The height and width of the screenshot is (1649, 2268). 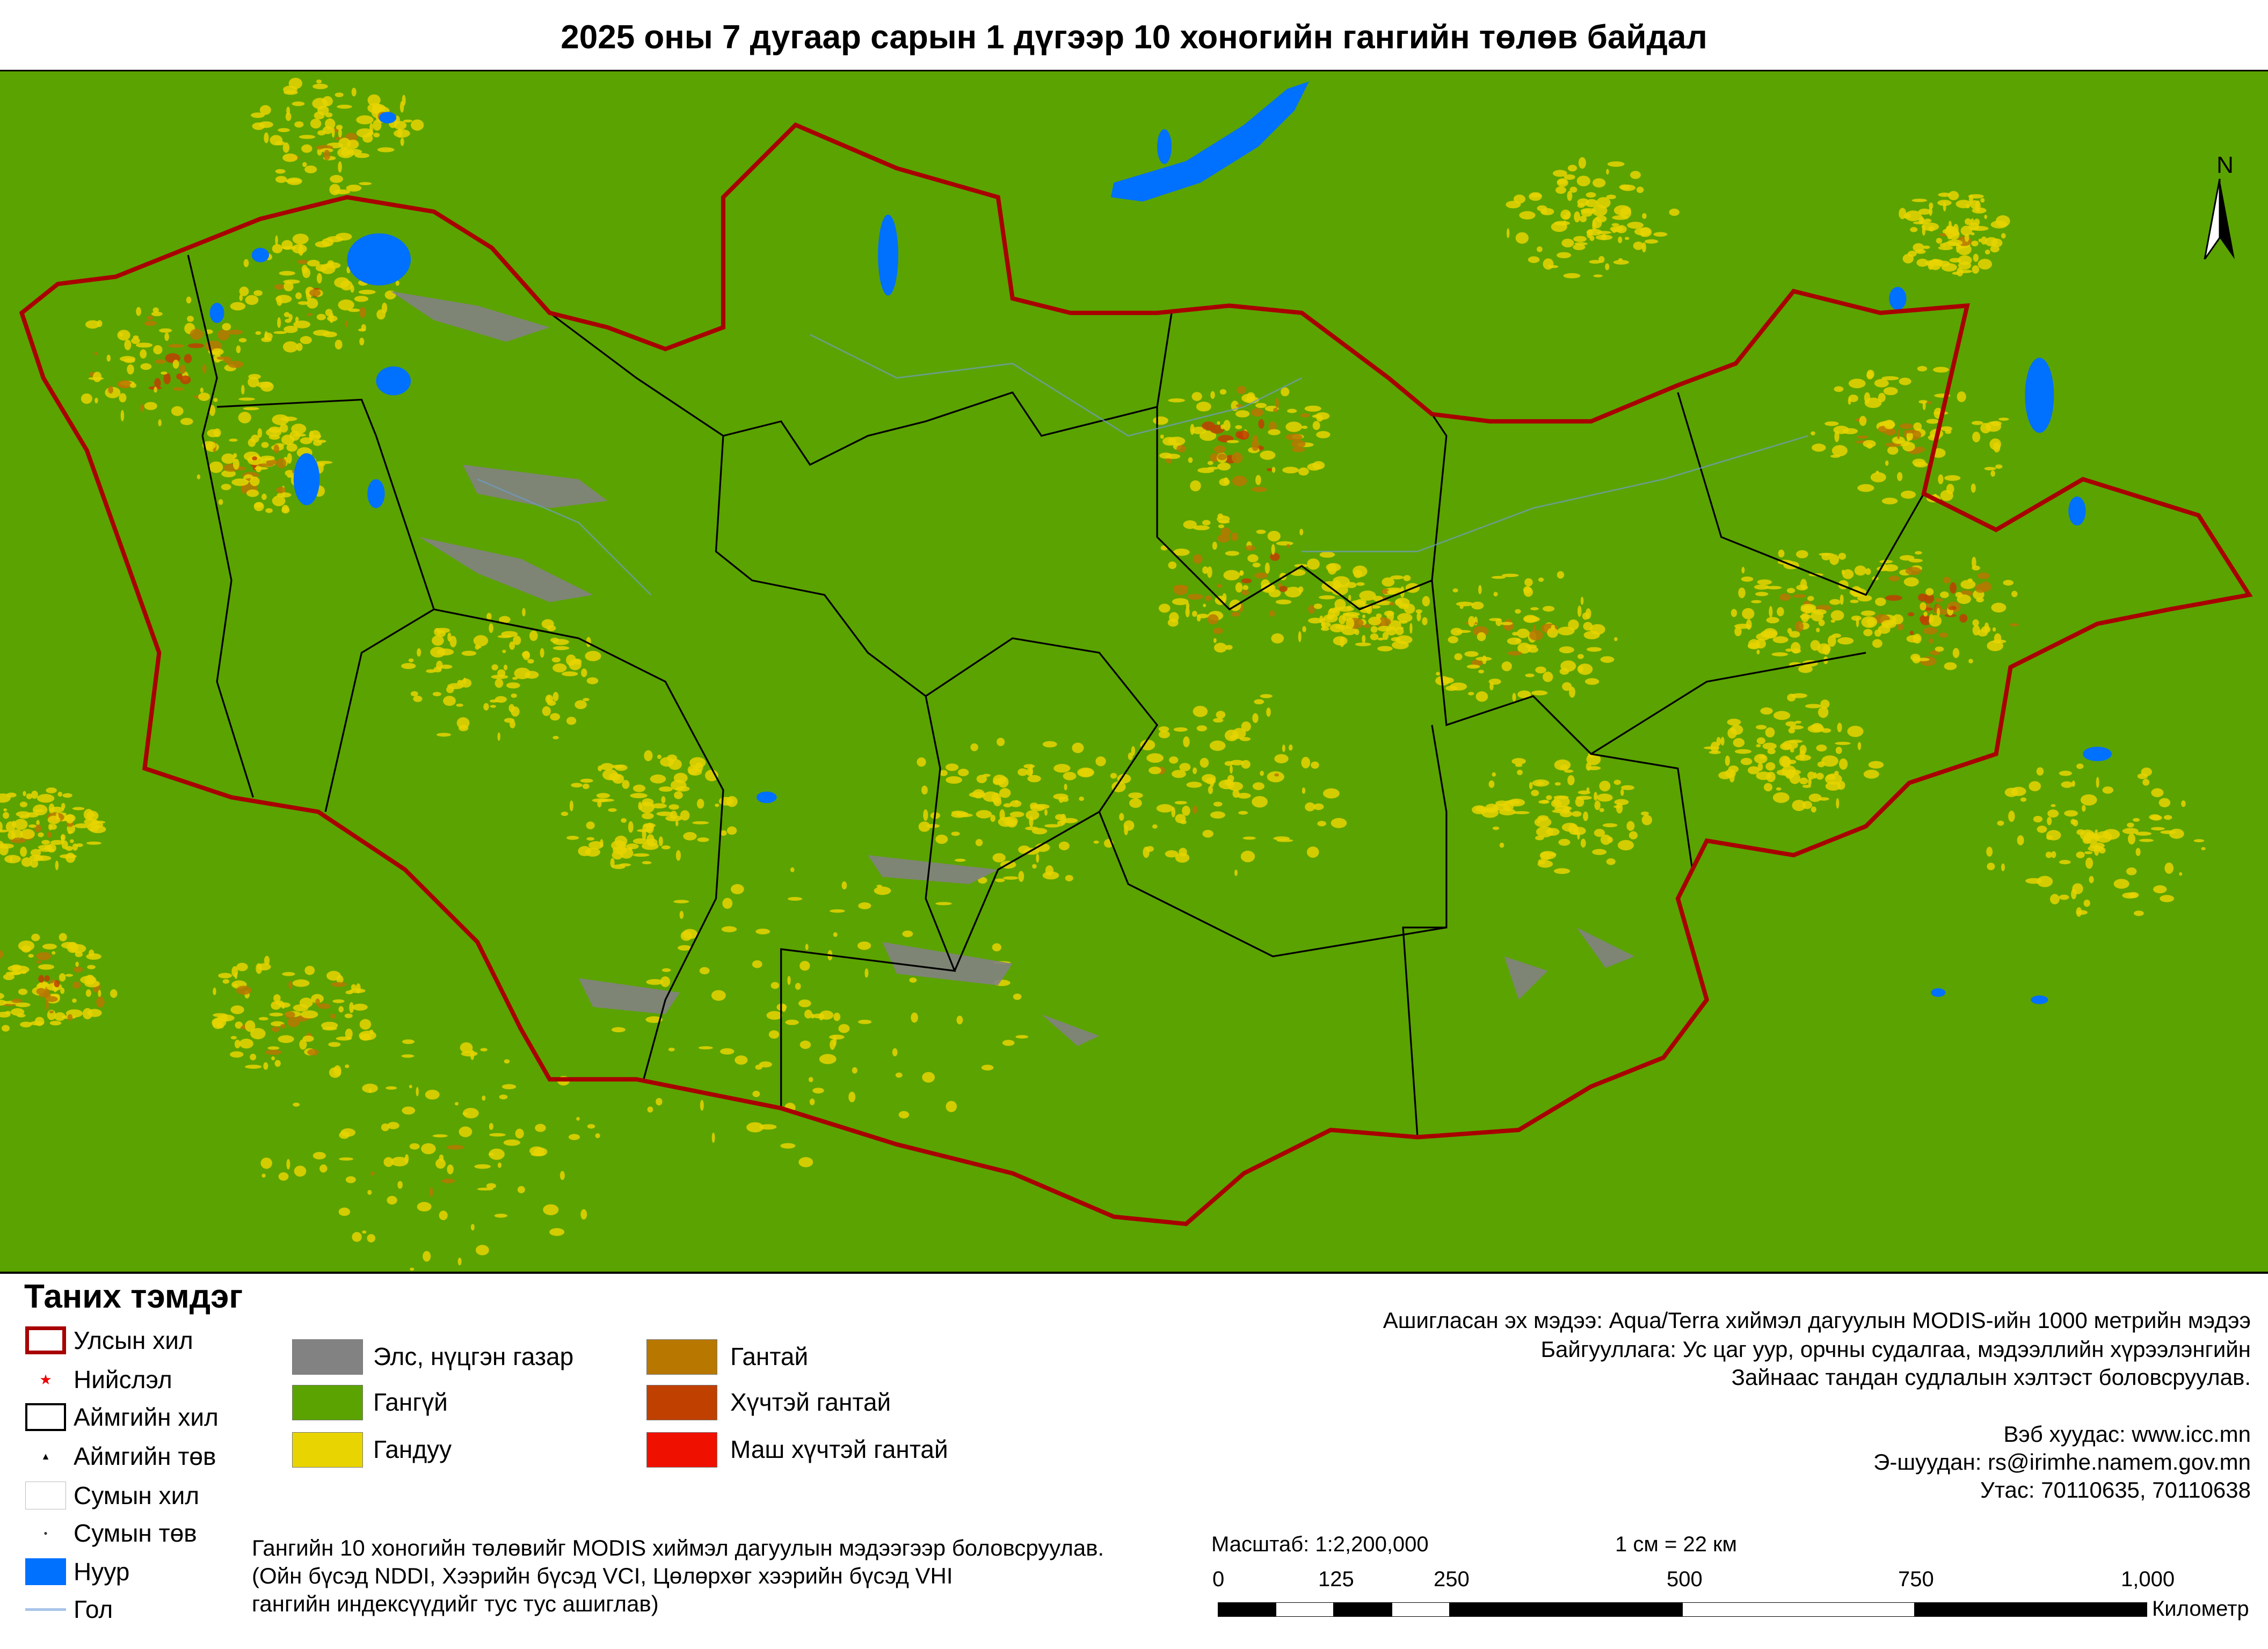 What do you see at coordinates (1452, 1579) in the screenshot?
I see `scale-tick-250: 250` at bounding box center [1452, 1579].